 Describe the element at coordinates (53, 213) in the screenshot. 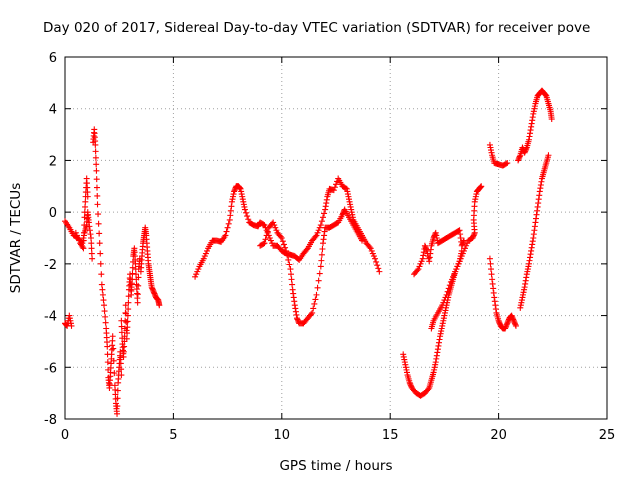

I see `y-tick-label: 0` at that location.